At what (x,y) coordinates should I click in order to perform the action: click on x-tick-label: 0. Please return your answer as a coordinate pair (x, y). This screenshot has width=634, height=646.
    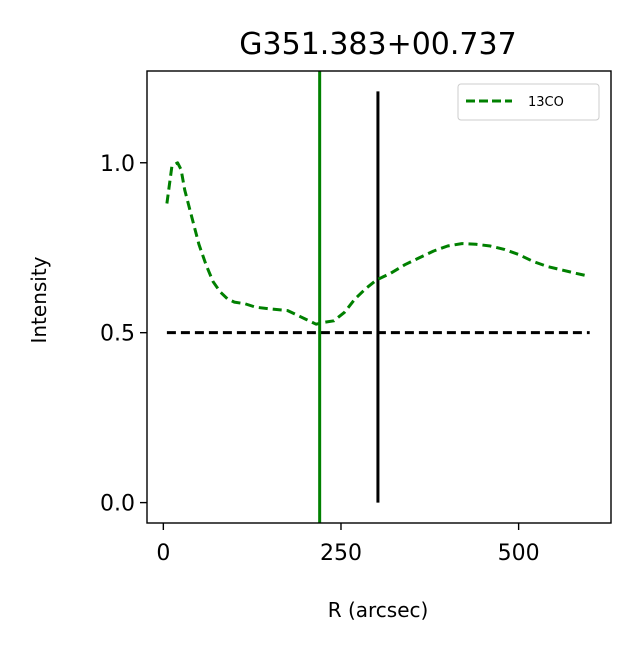
    Looking at the image, I should click on (163, 553).